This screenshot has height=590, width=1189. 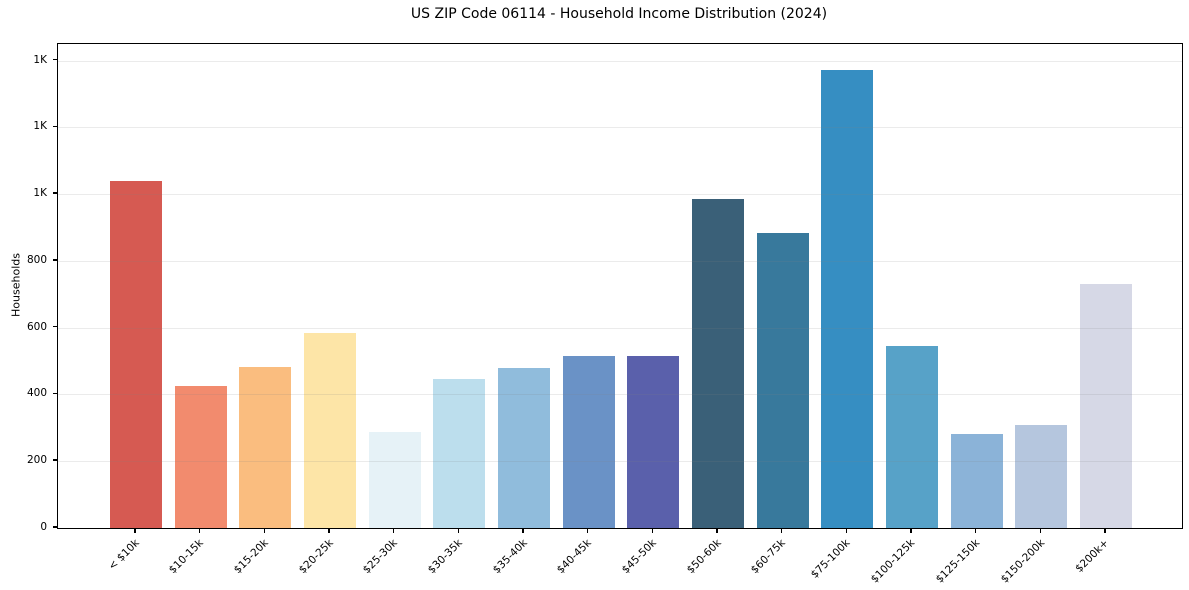 What do you see at coordinates (43, 527) in the screenshot?
I see `y-tick-label: 0` at bounding box center [43, 527].